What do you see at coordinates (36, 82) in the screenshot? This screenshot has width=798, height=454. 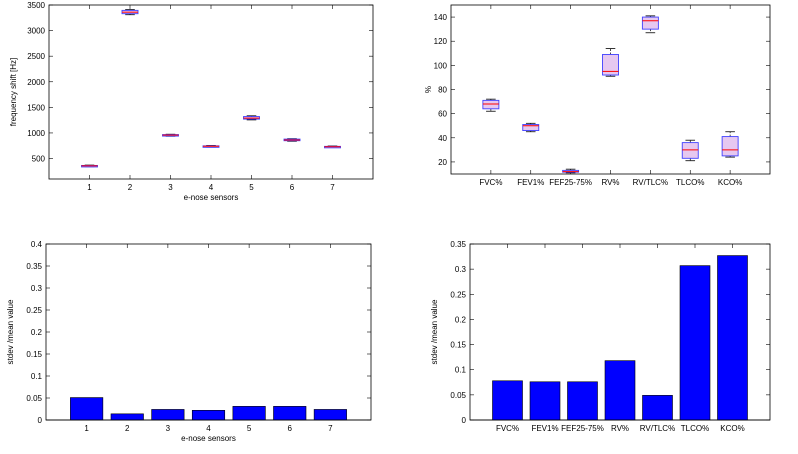 I see `y-tick-label: 2000` at bounding box center [36, 82].